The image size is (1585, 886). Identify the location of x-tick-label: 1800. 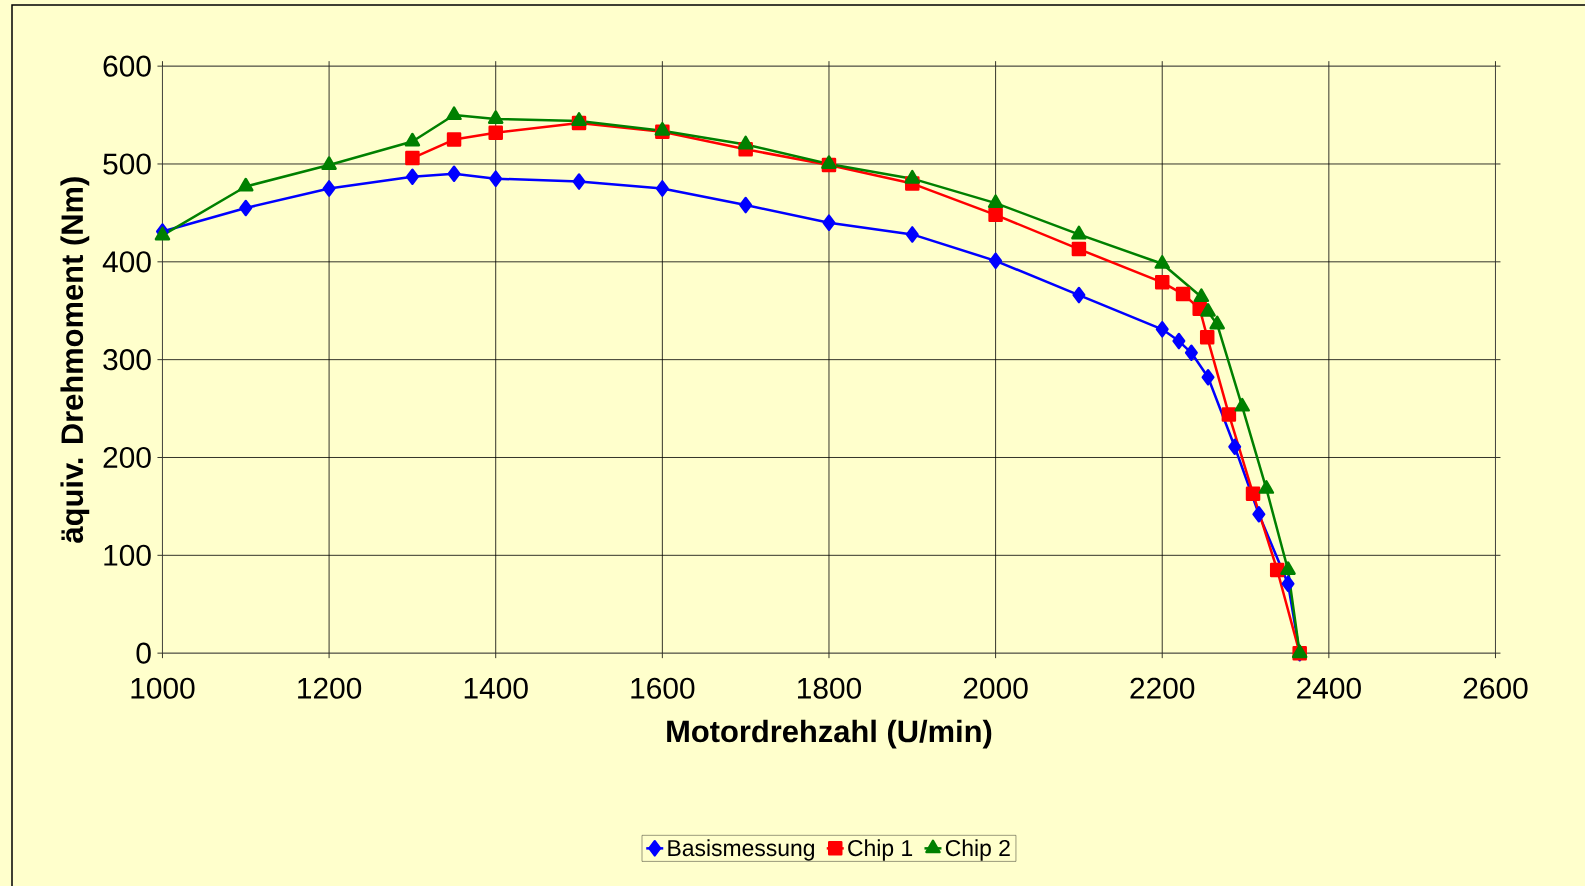
(830, 688).